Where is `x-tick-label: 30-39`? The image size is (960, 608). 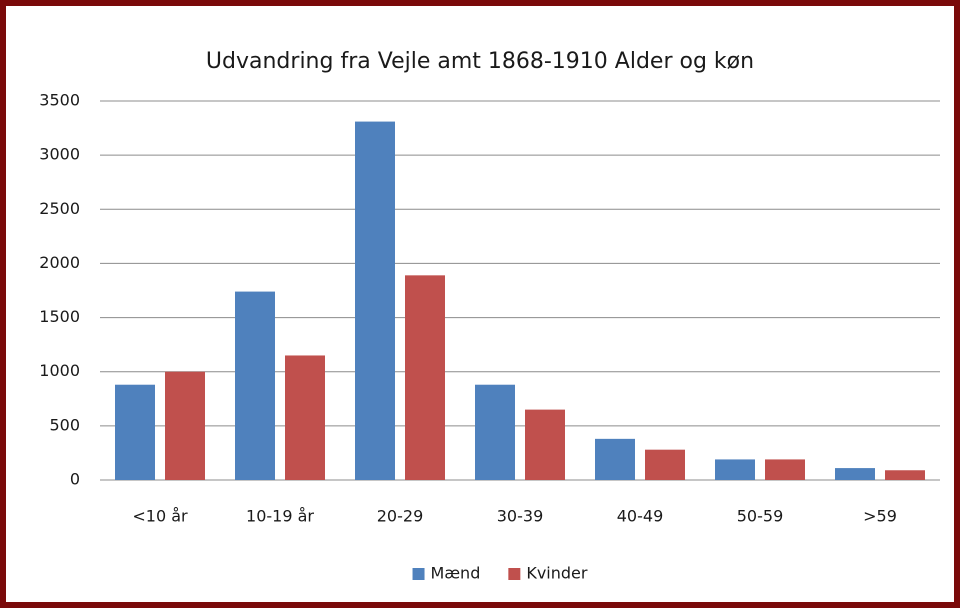
x-tick-label: 30-39 is located at coordinates (520, 516).